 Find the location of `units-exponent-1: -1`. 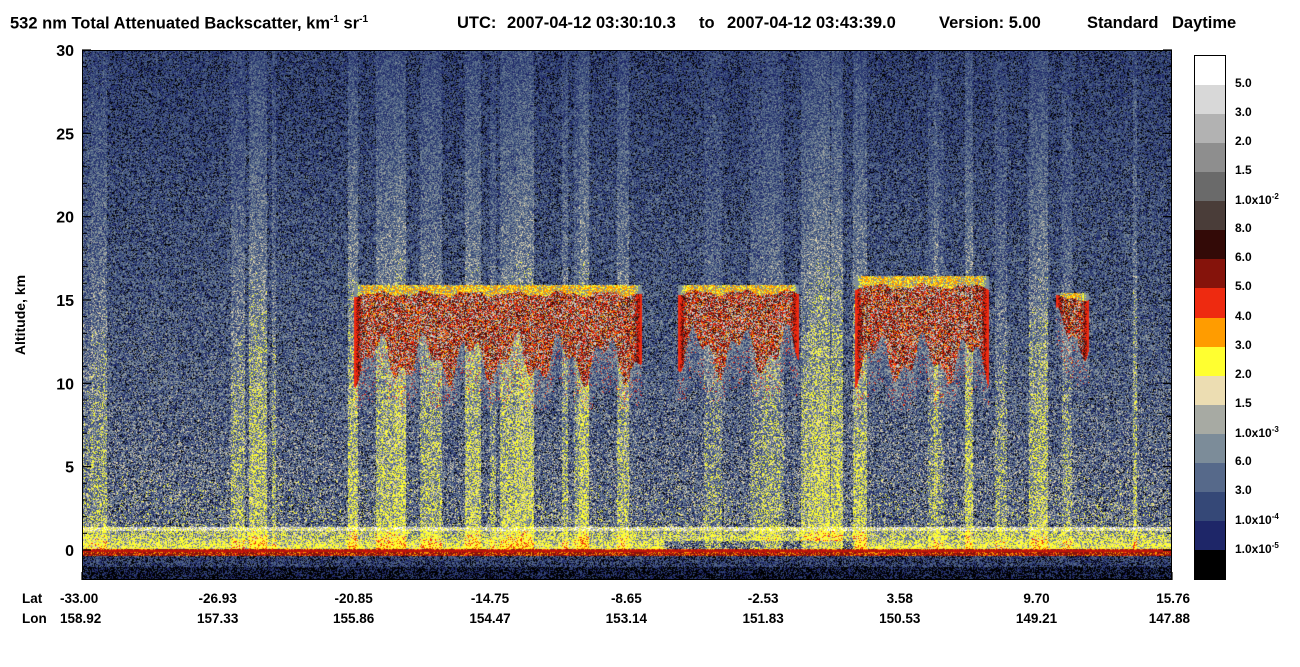

units-exponent-1: -1 is located at coordinates (334, 19).